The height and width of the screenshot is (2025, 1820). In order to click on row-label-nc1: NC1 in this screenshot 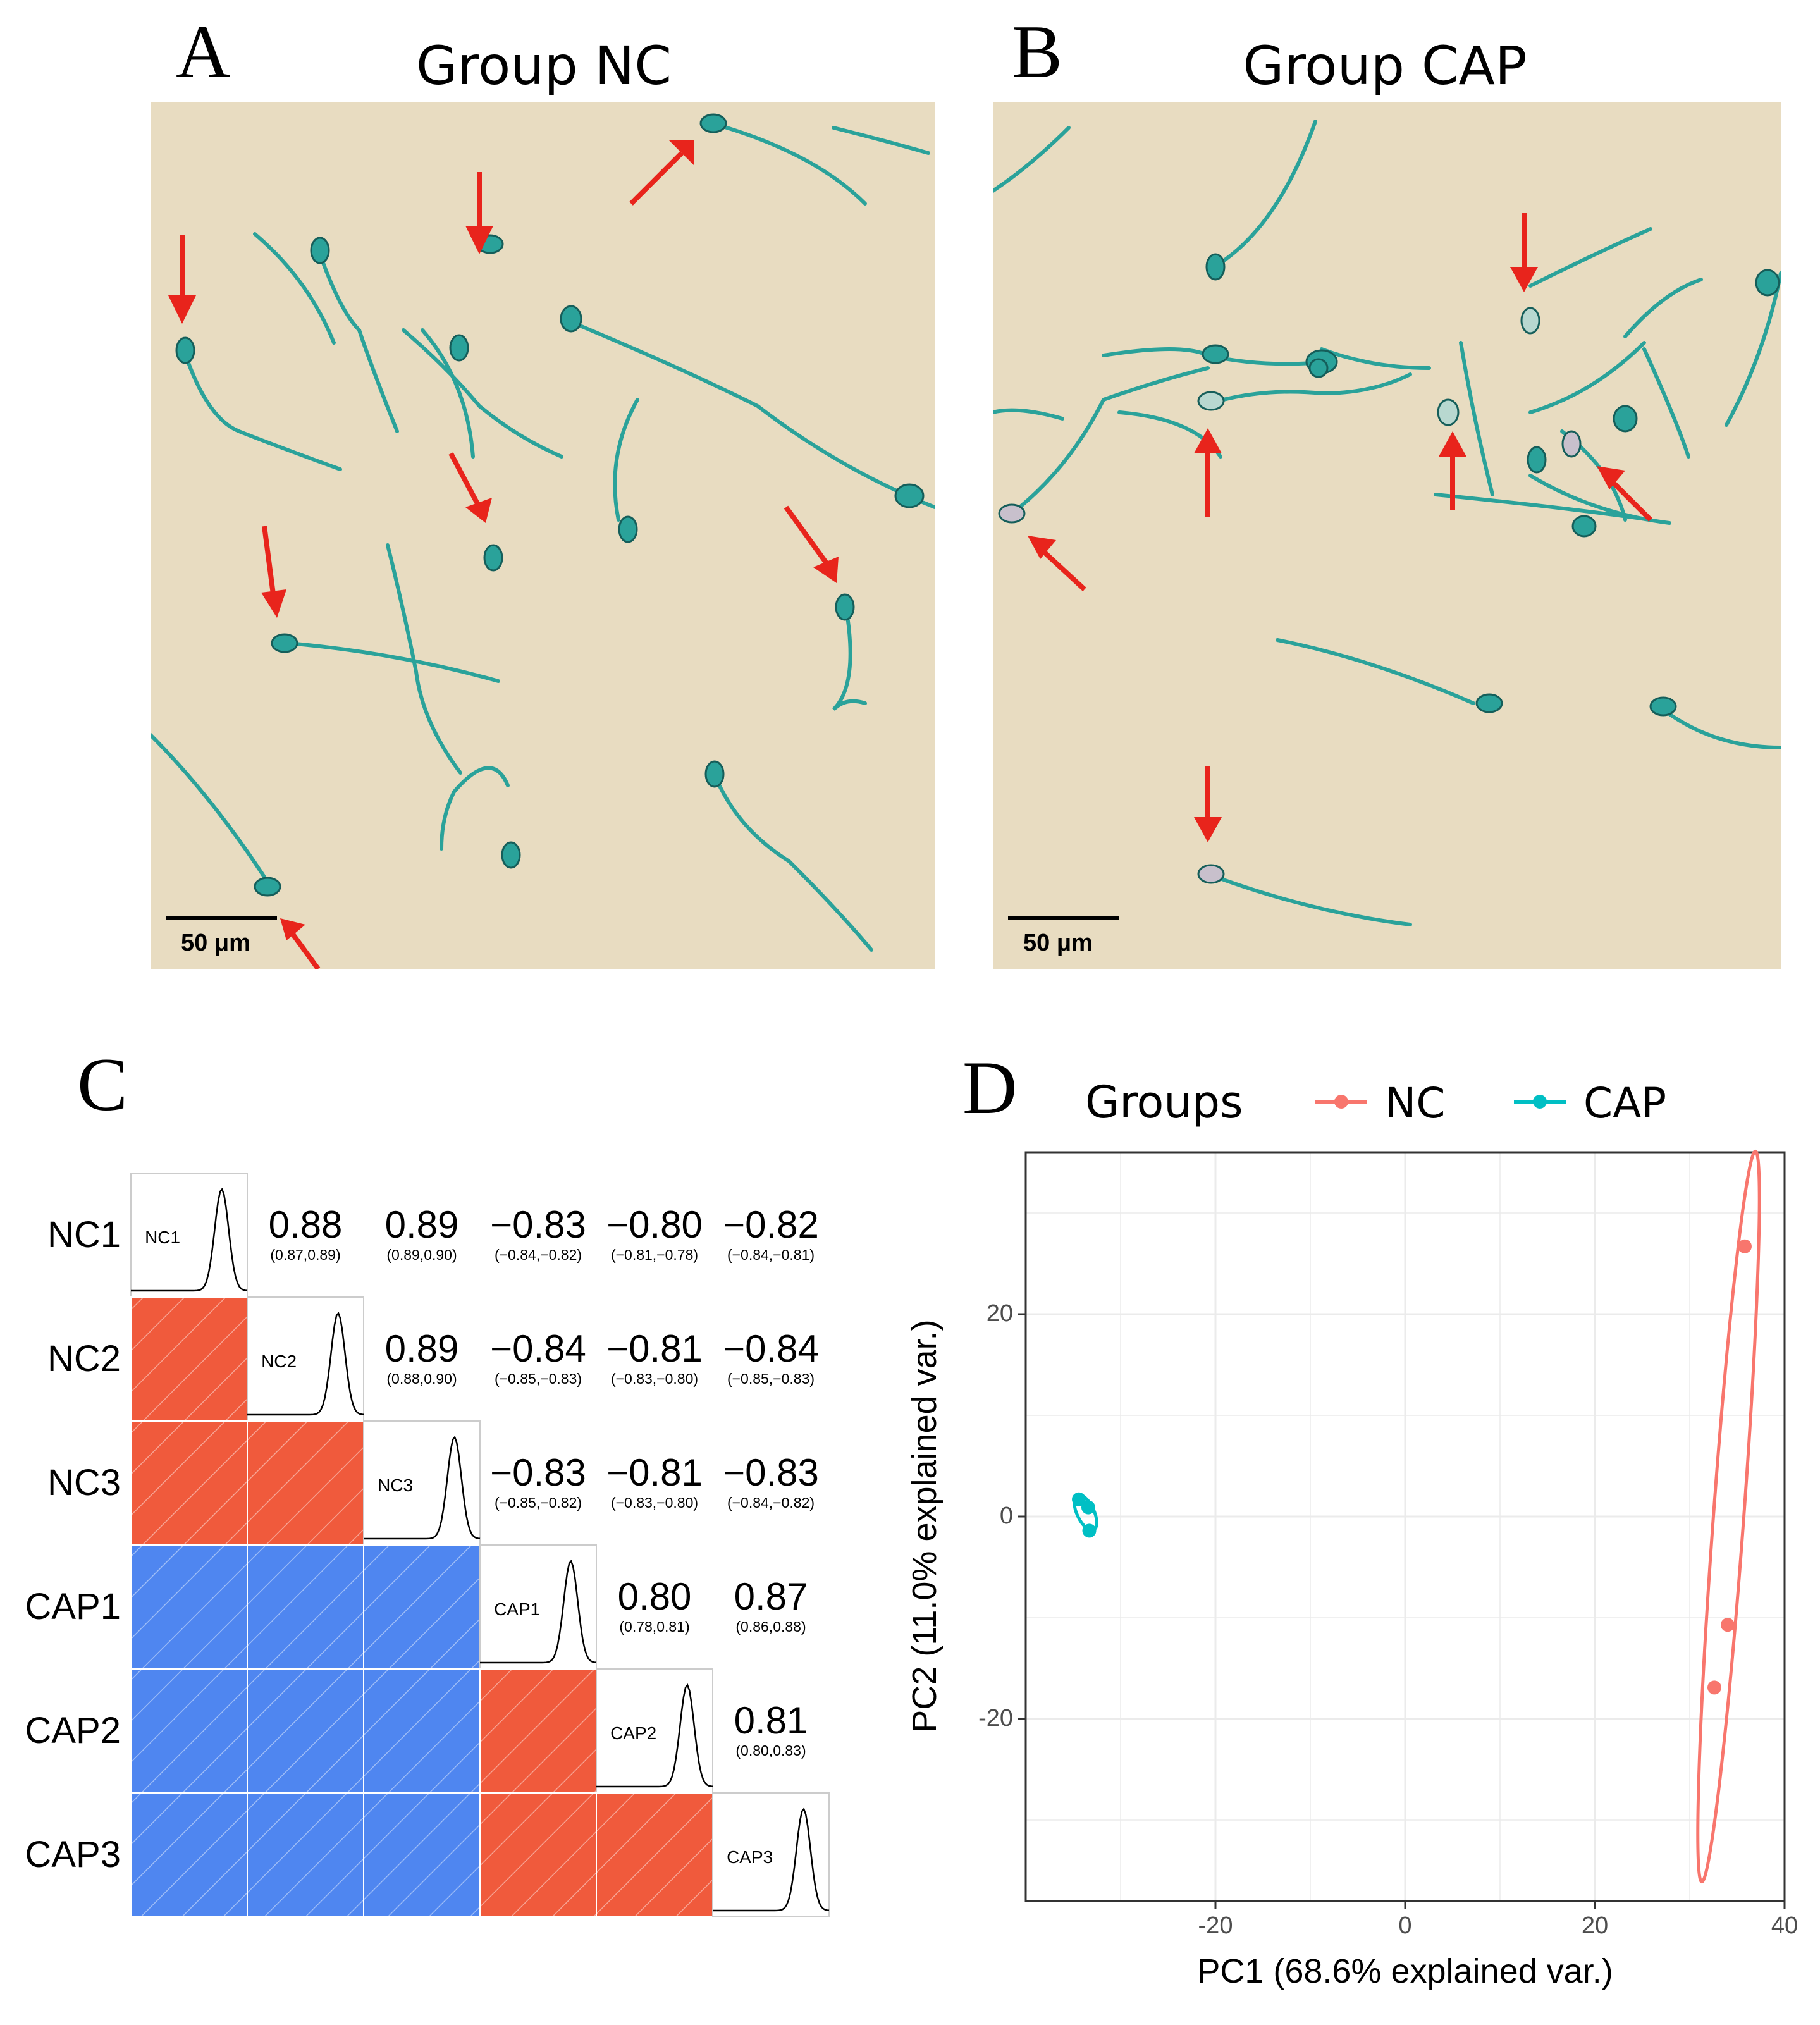, I will do `click(84, 1234)`.